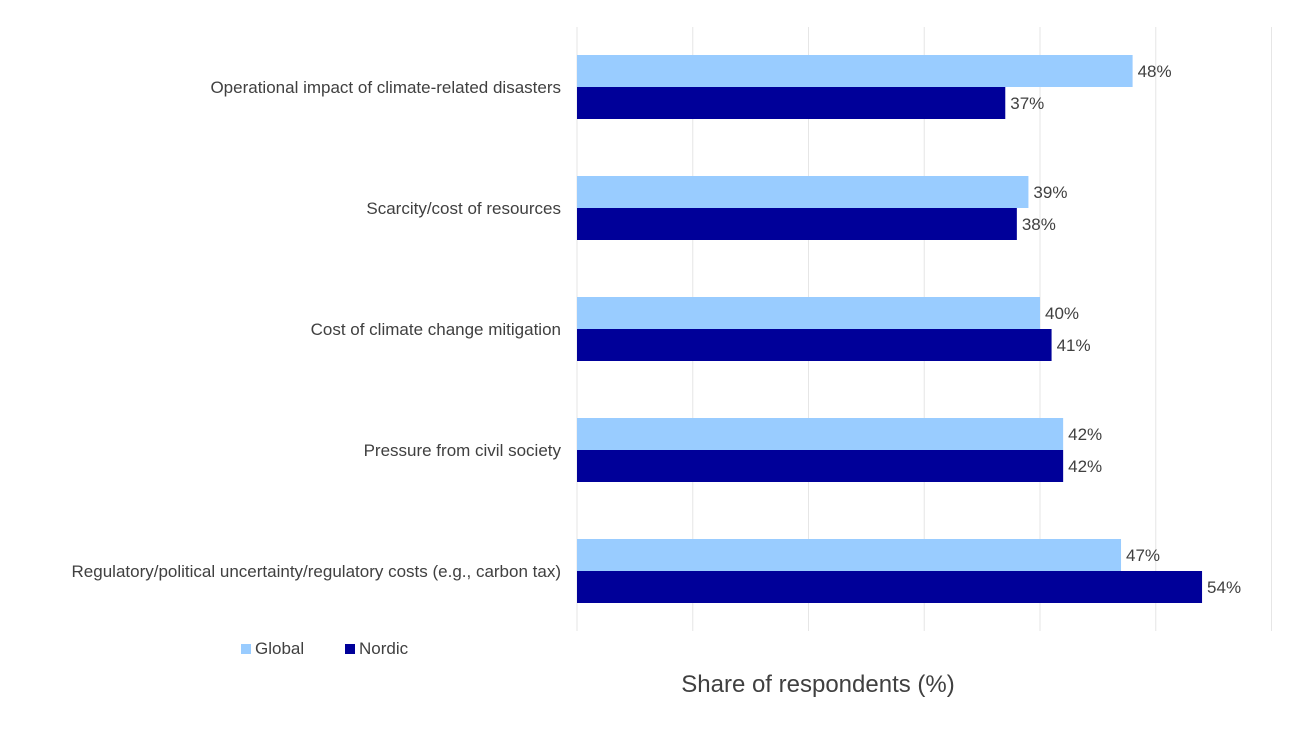  Describe the element at coordinates (1050, 192) in the screenshot. I see `data-label-global: 39%` at that location.